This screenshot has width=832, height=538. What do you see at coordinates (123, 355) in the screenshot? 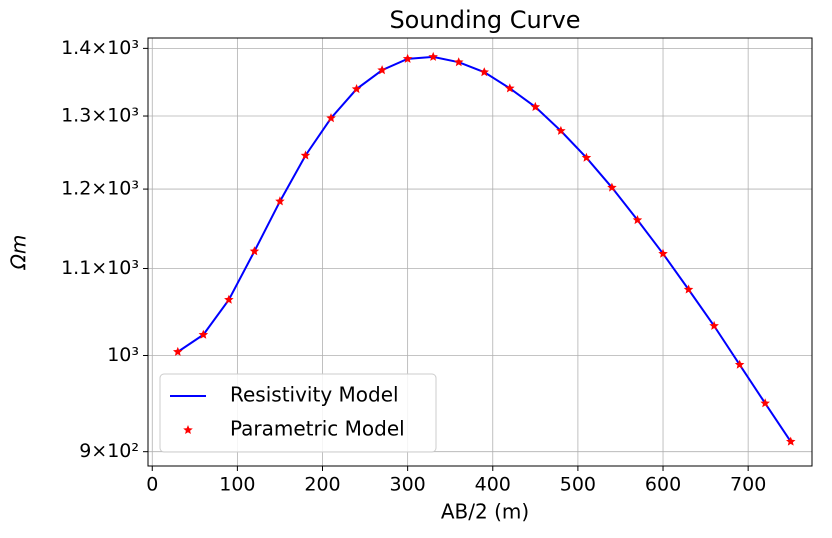
I see `y-tick-label: 10³` at bounding box center [123, 355].